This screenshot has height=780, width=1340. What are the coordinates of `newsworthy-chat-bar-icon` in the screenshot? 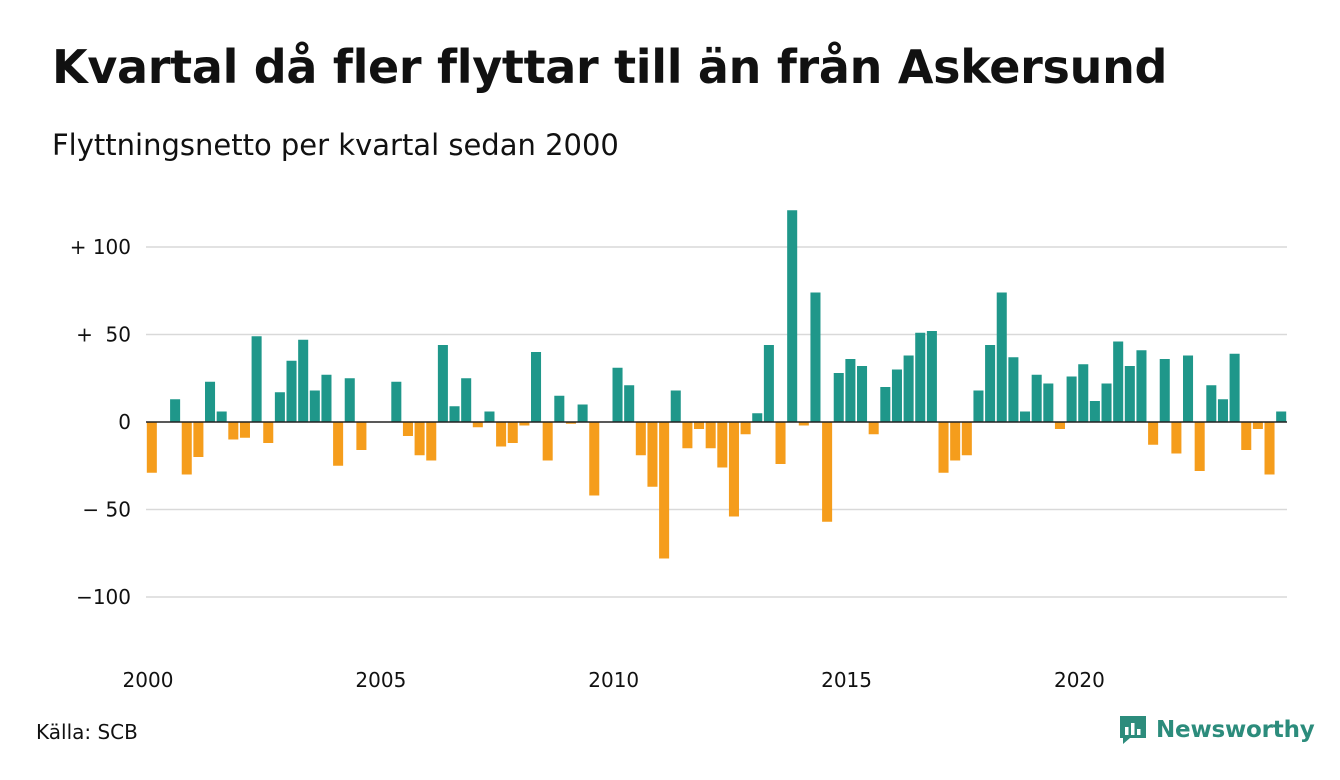 It's located at (1133, 730).